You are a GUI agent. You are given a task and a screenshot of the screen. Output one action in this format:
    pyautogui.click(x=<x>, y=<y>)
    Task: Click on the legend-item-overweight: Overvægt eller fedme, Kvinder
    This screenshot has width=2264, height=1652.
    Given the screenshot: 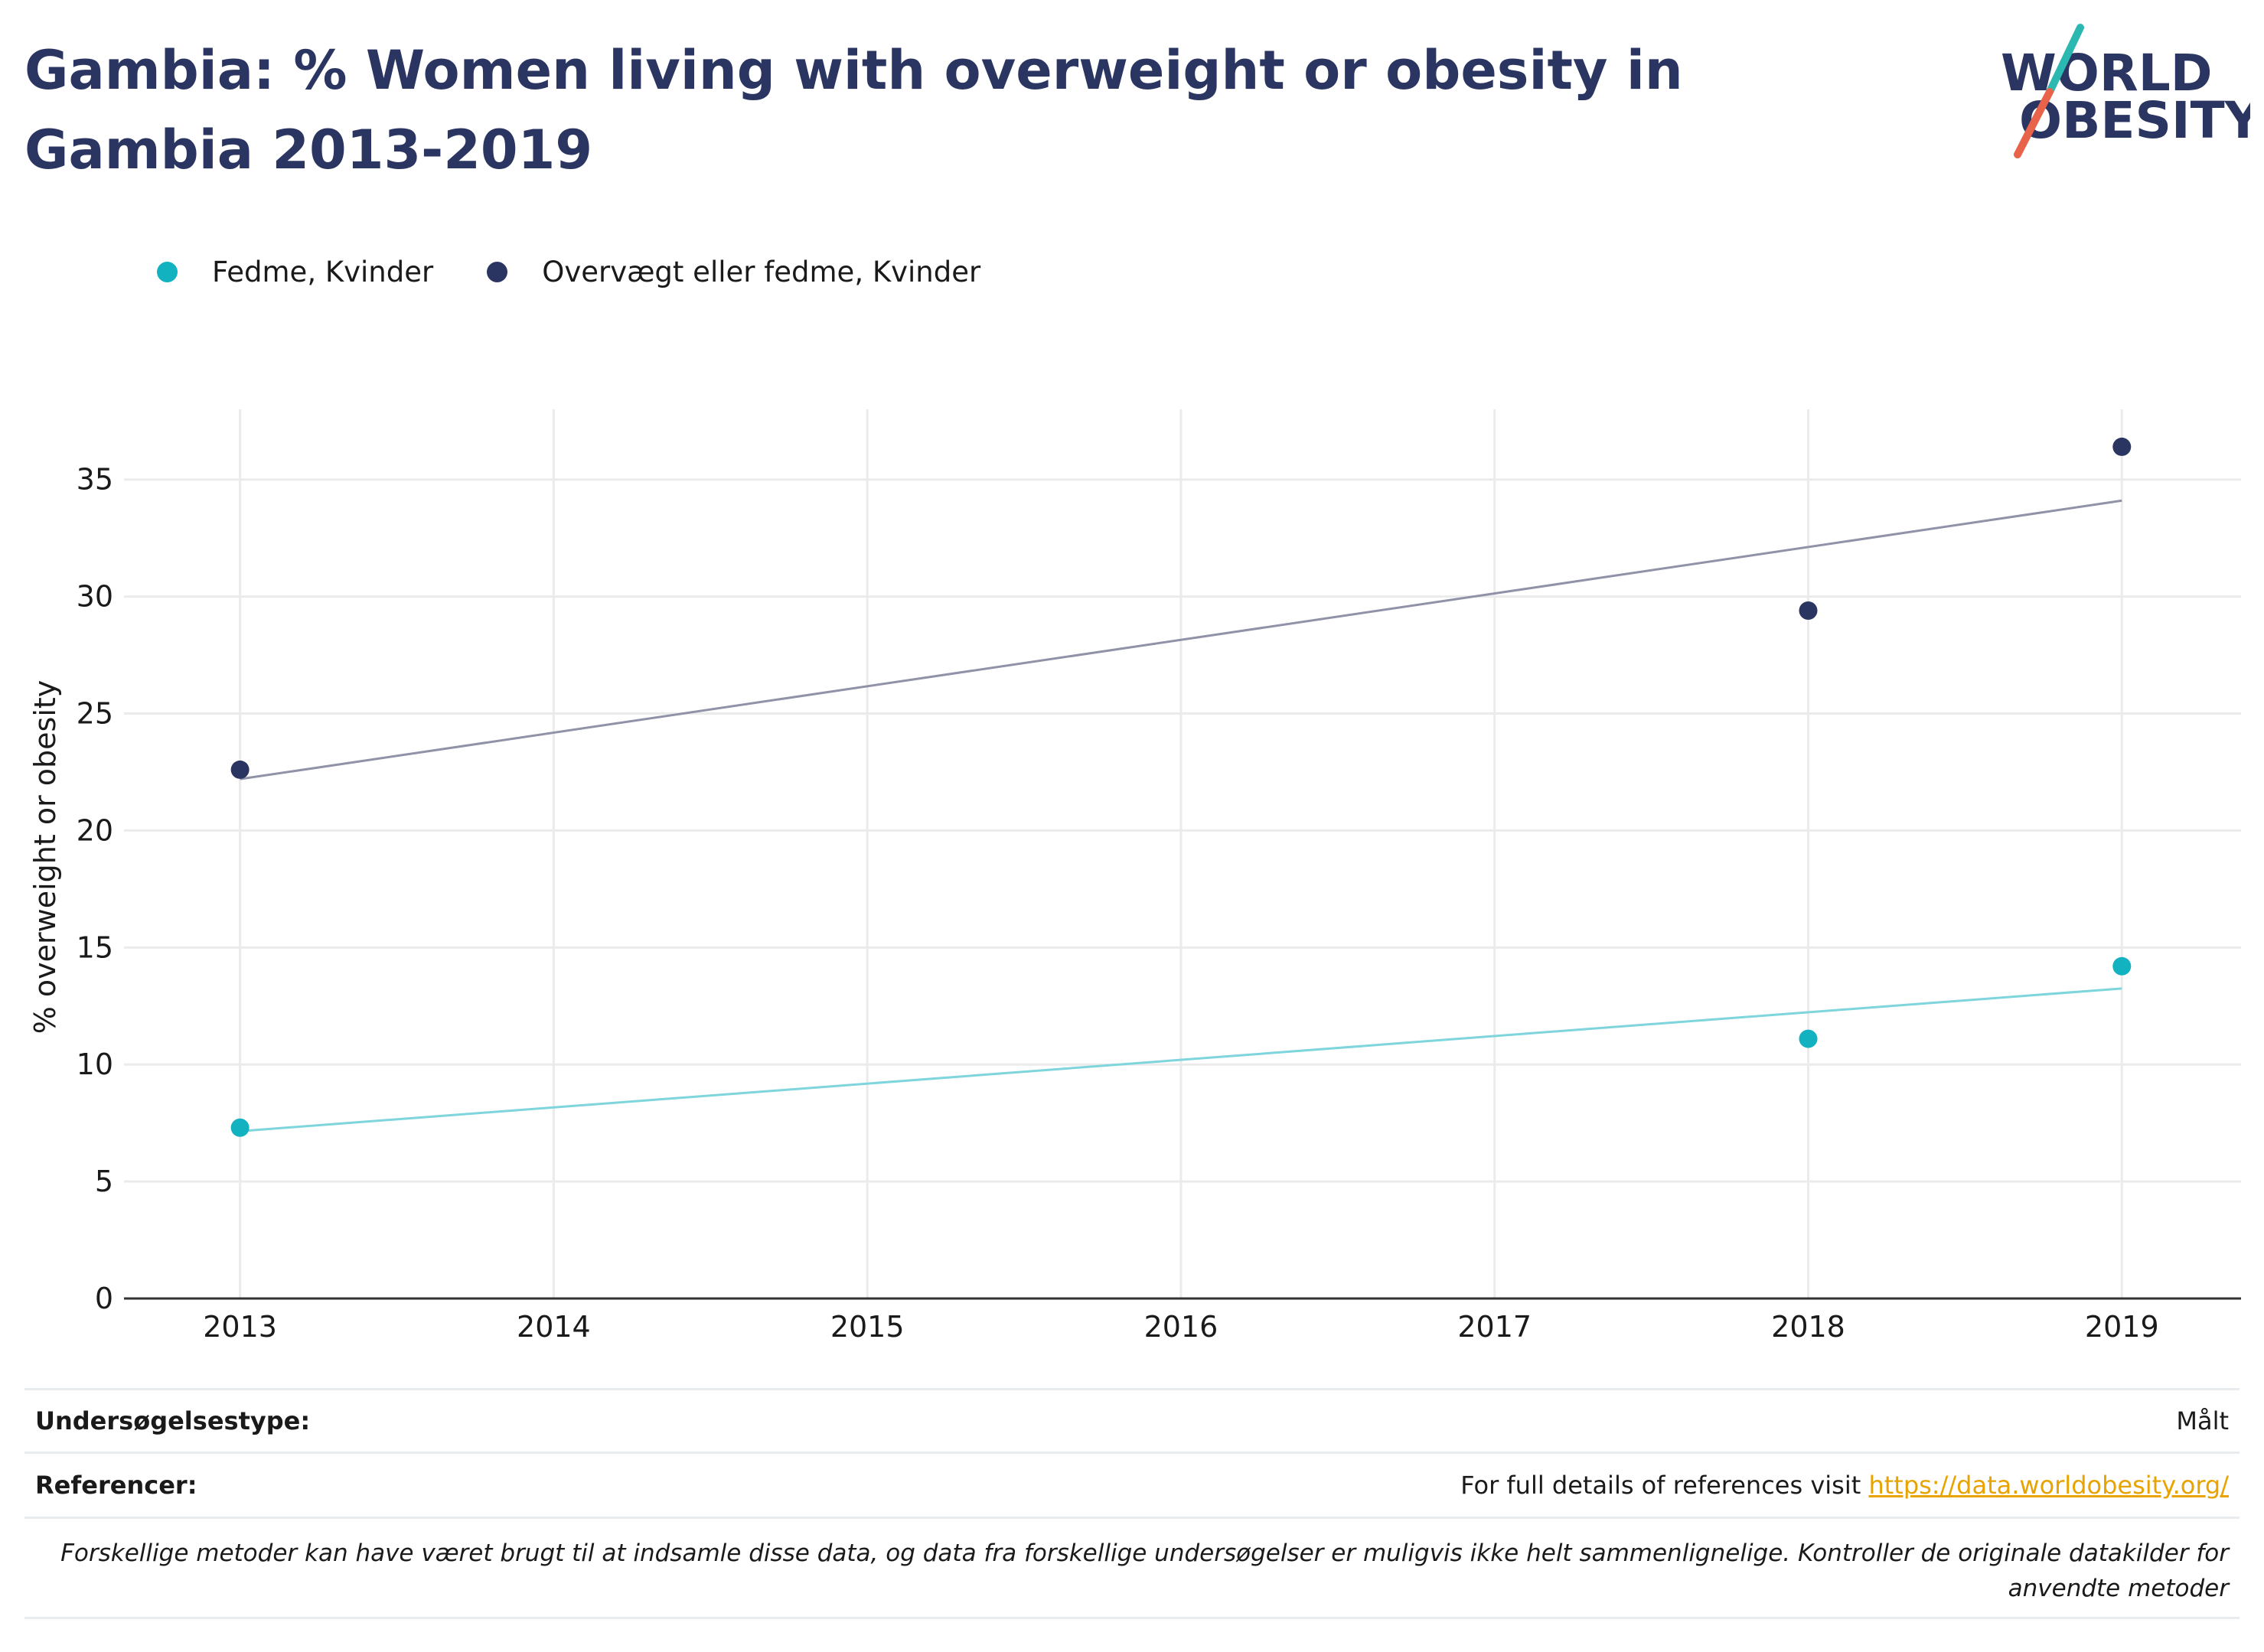 What is the action you would take?
    pyautogui.click(x=733, y=272)
    